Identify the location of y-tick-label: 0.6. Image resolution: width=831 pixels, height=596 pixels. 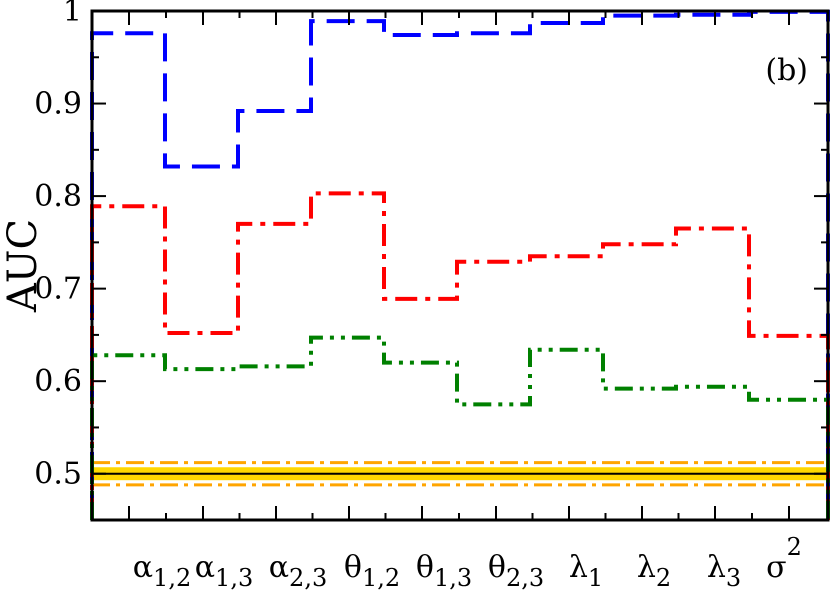
(58, 381).